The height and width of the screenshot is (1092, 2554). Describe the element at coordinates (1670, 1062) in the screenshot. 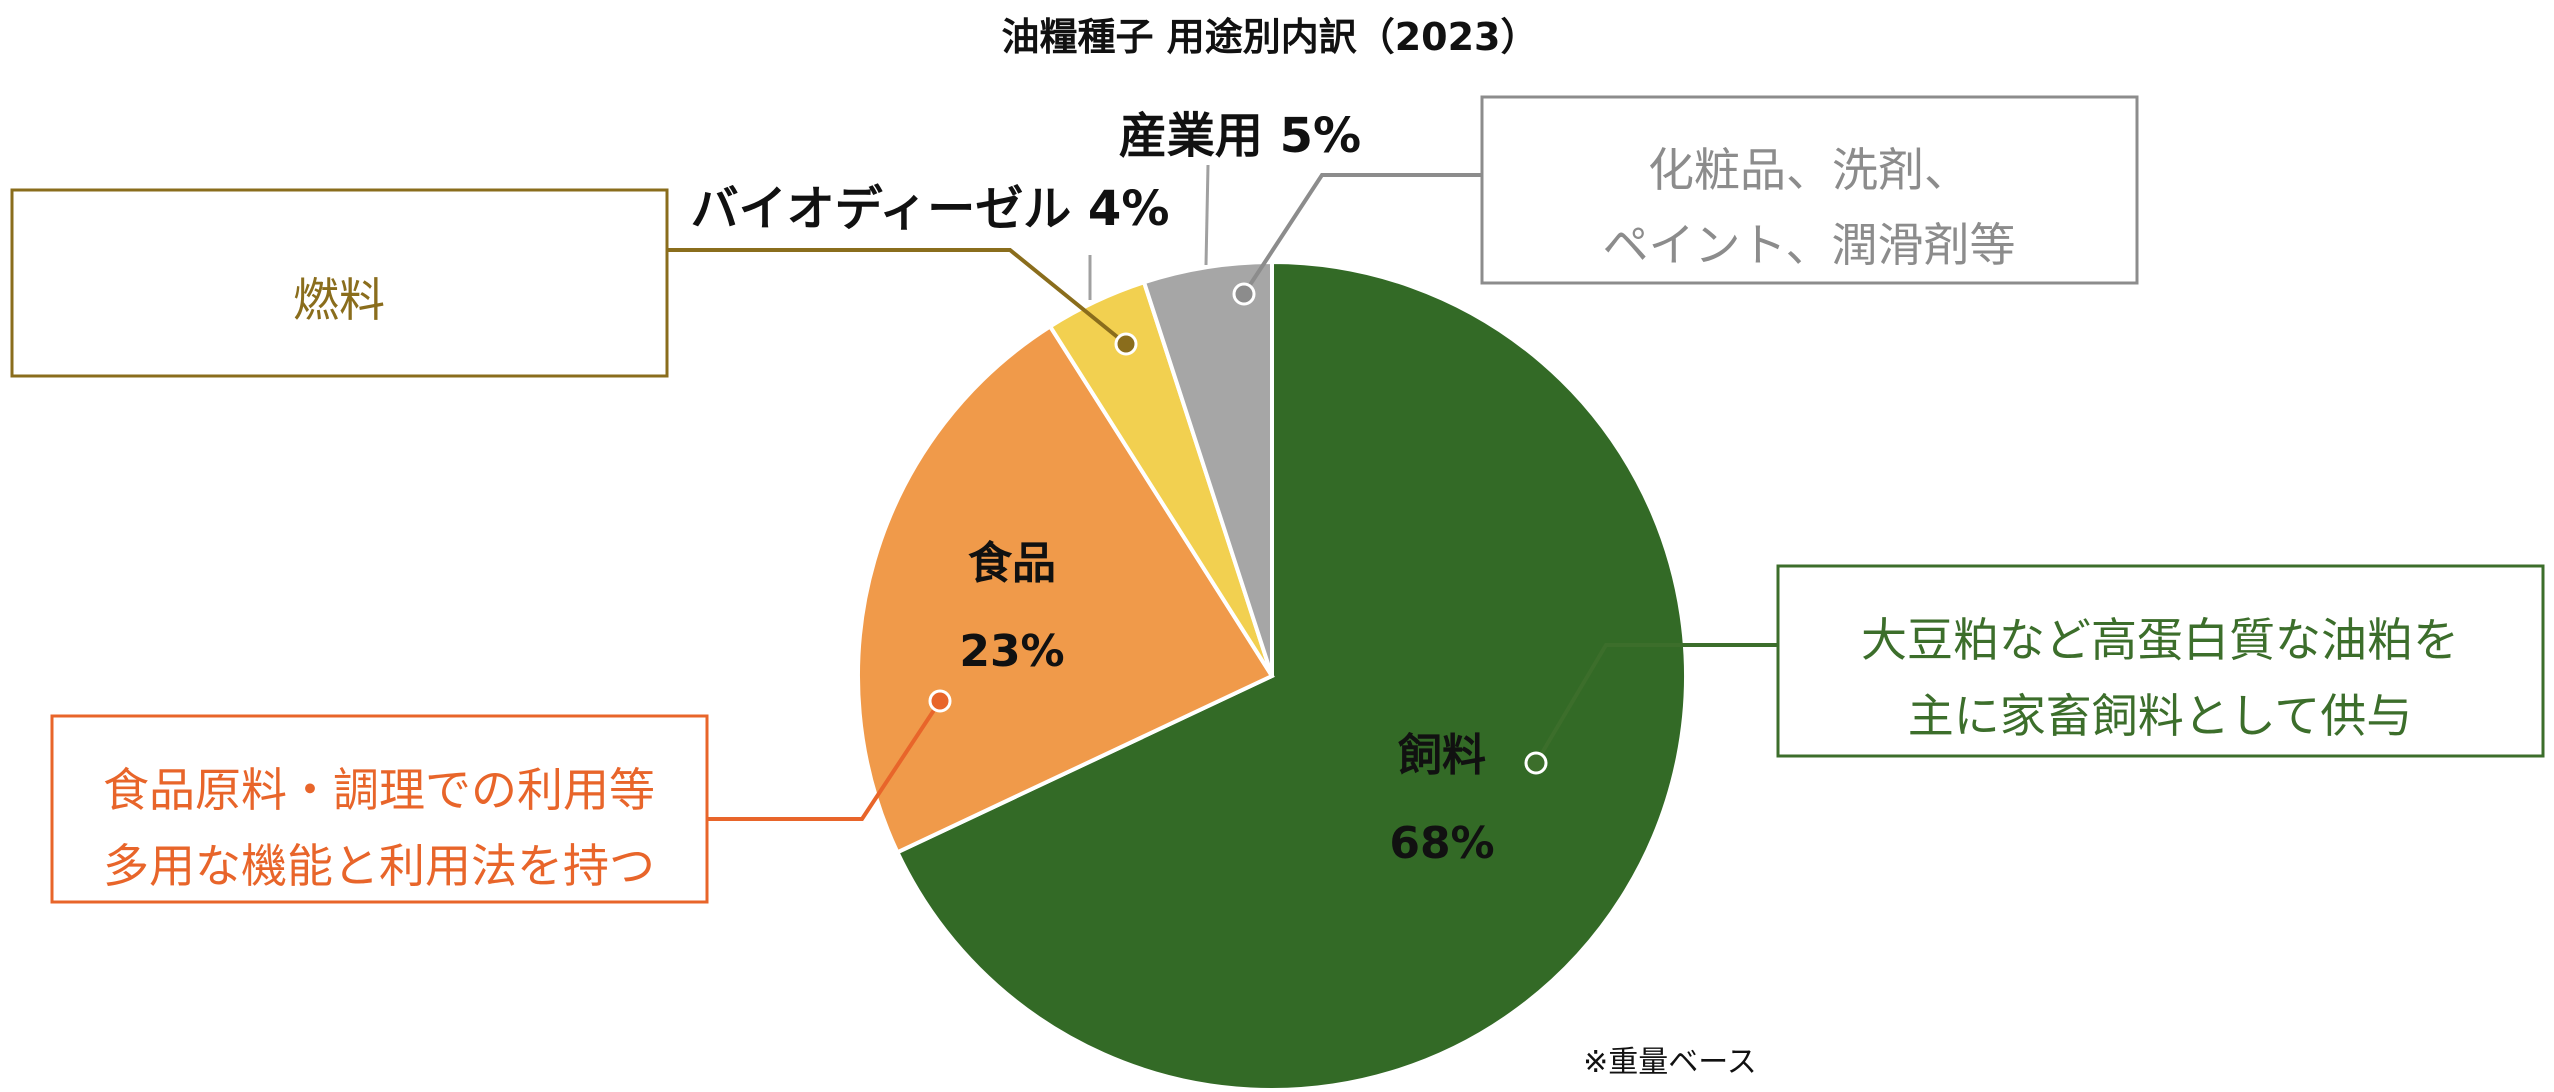

I see `basis-note: ※重量ベース` at that location.